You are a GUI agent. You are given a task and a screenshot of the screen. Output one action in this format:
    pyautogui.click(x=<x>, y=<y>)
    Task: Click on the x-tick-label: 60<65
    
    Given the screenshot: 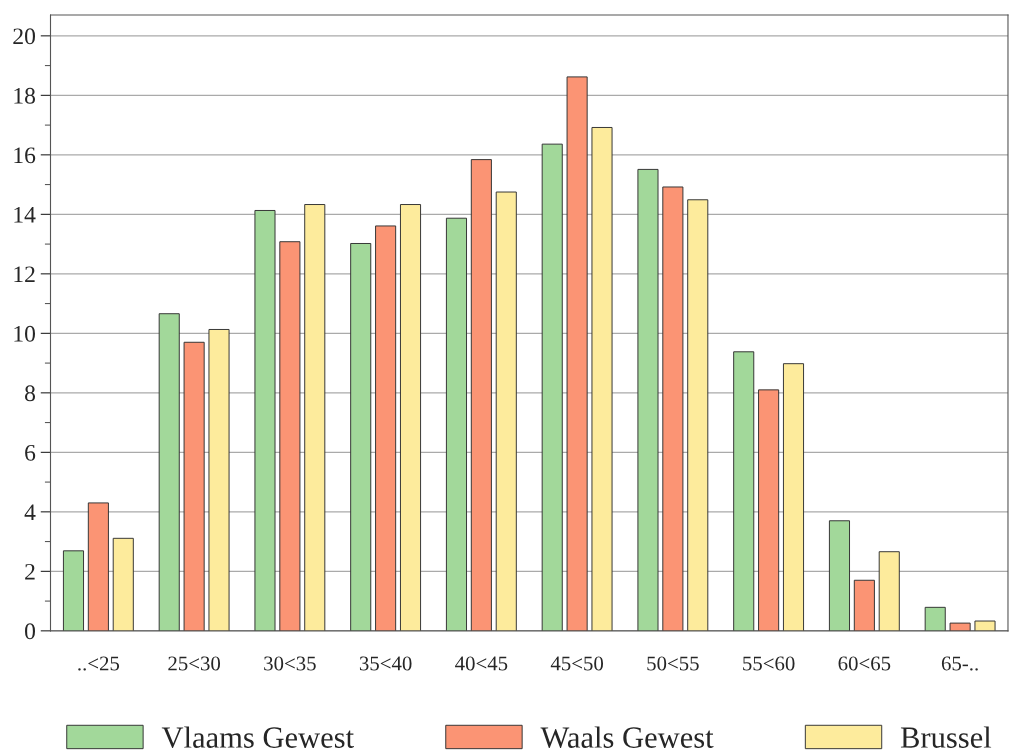 What is the action you would take?
    pyautogui.click(x=864, y=663)
    